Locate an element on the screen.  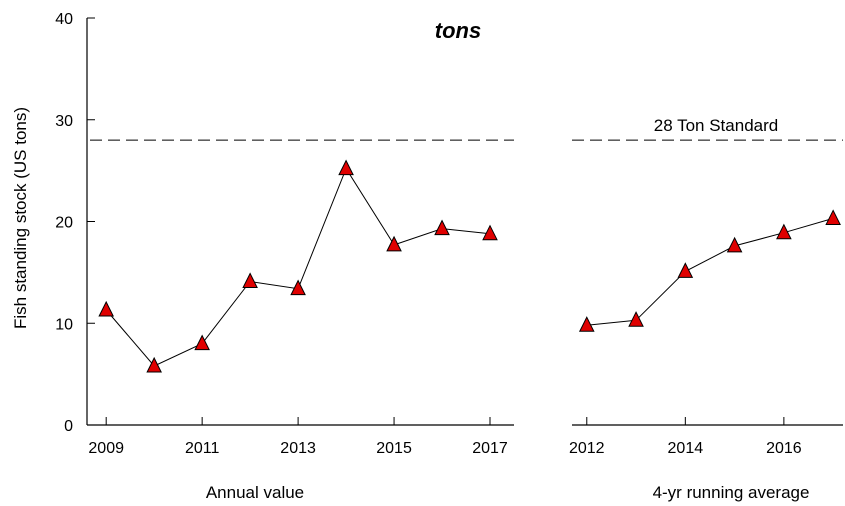
standard-line-label: 28 Ton Standard is located at coordinates (716, 125).